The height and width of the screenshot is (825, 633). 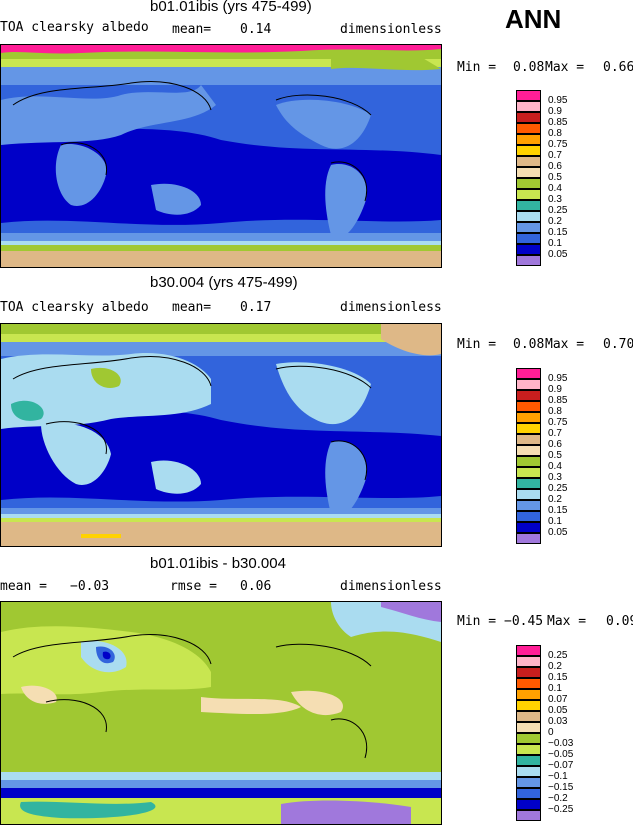 I want to click on legend-row: 0.25, so click(x=546, y=486).